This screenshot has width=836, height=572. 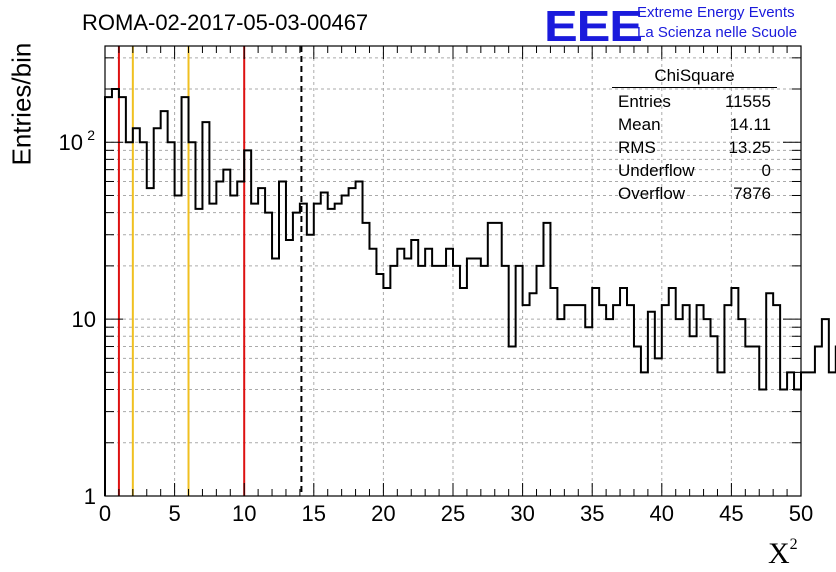 What do you see at coordinates (779, 553) in the screenshot?
I see `x-axis-label-main: X` at bounding box center [779, 553].